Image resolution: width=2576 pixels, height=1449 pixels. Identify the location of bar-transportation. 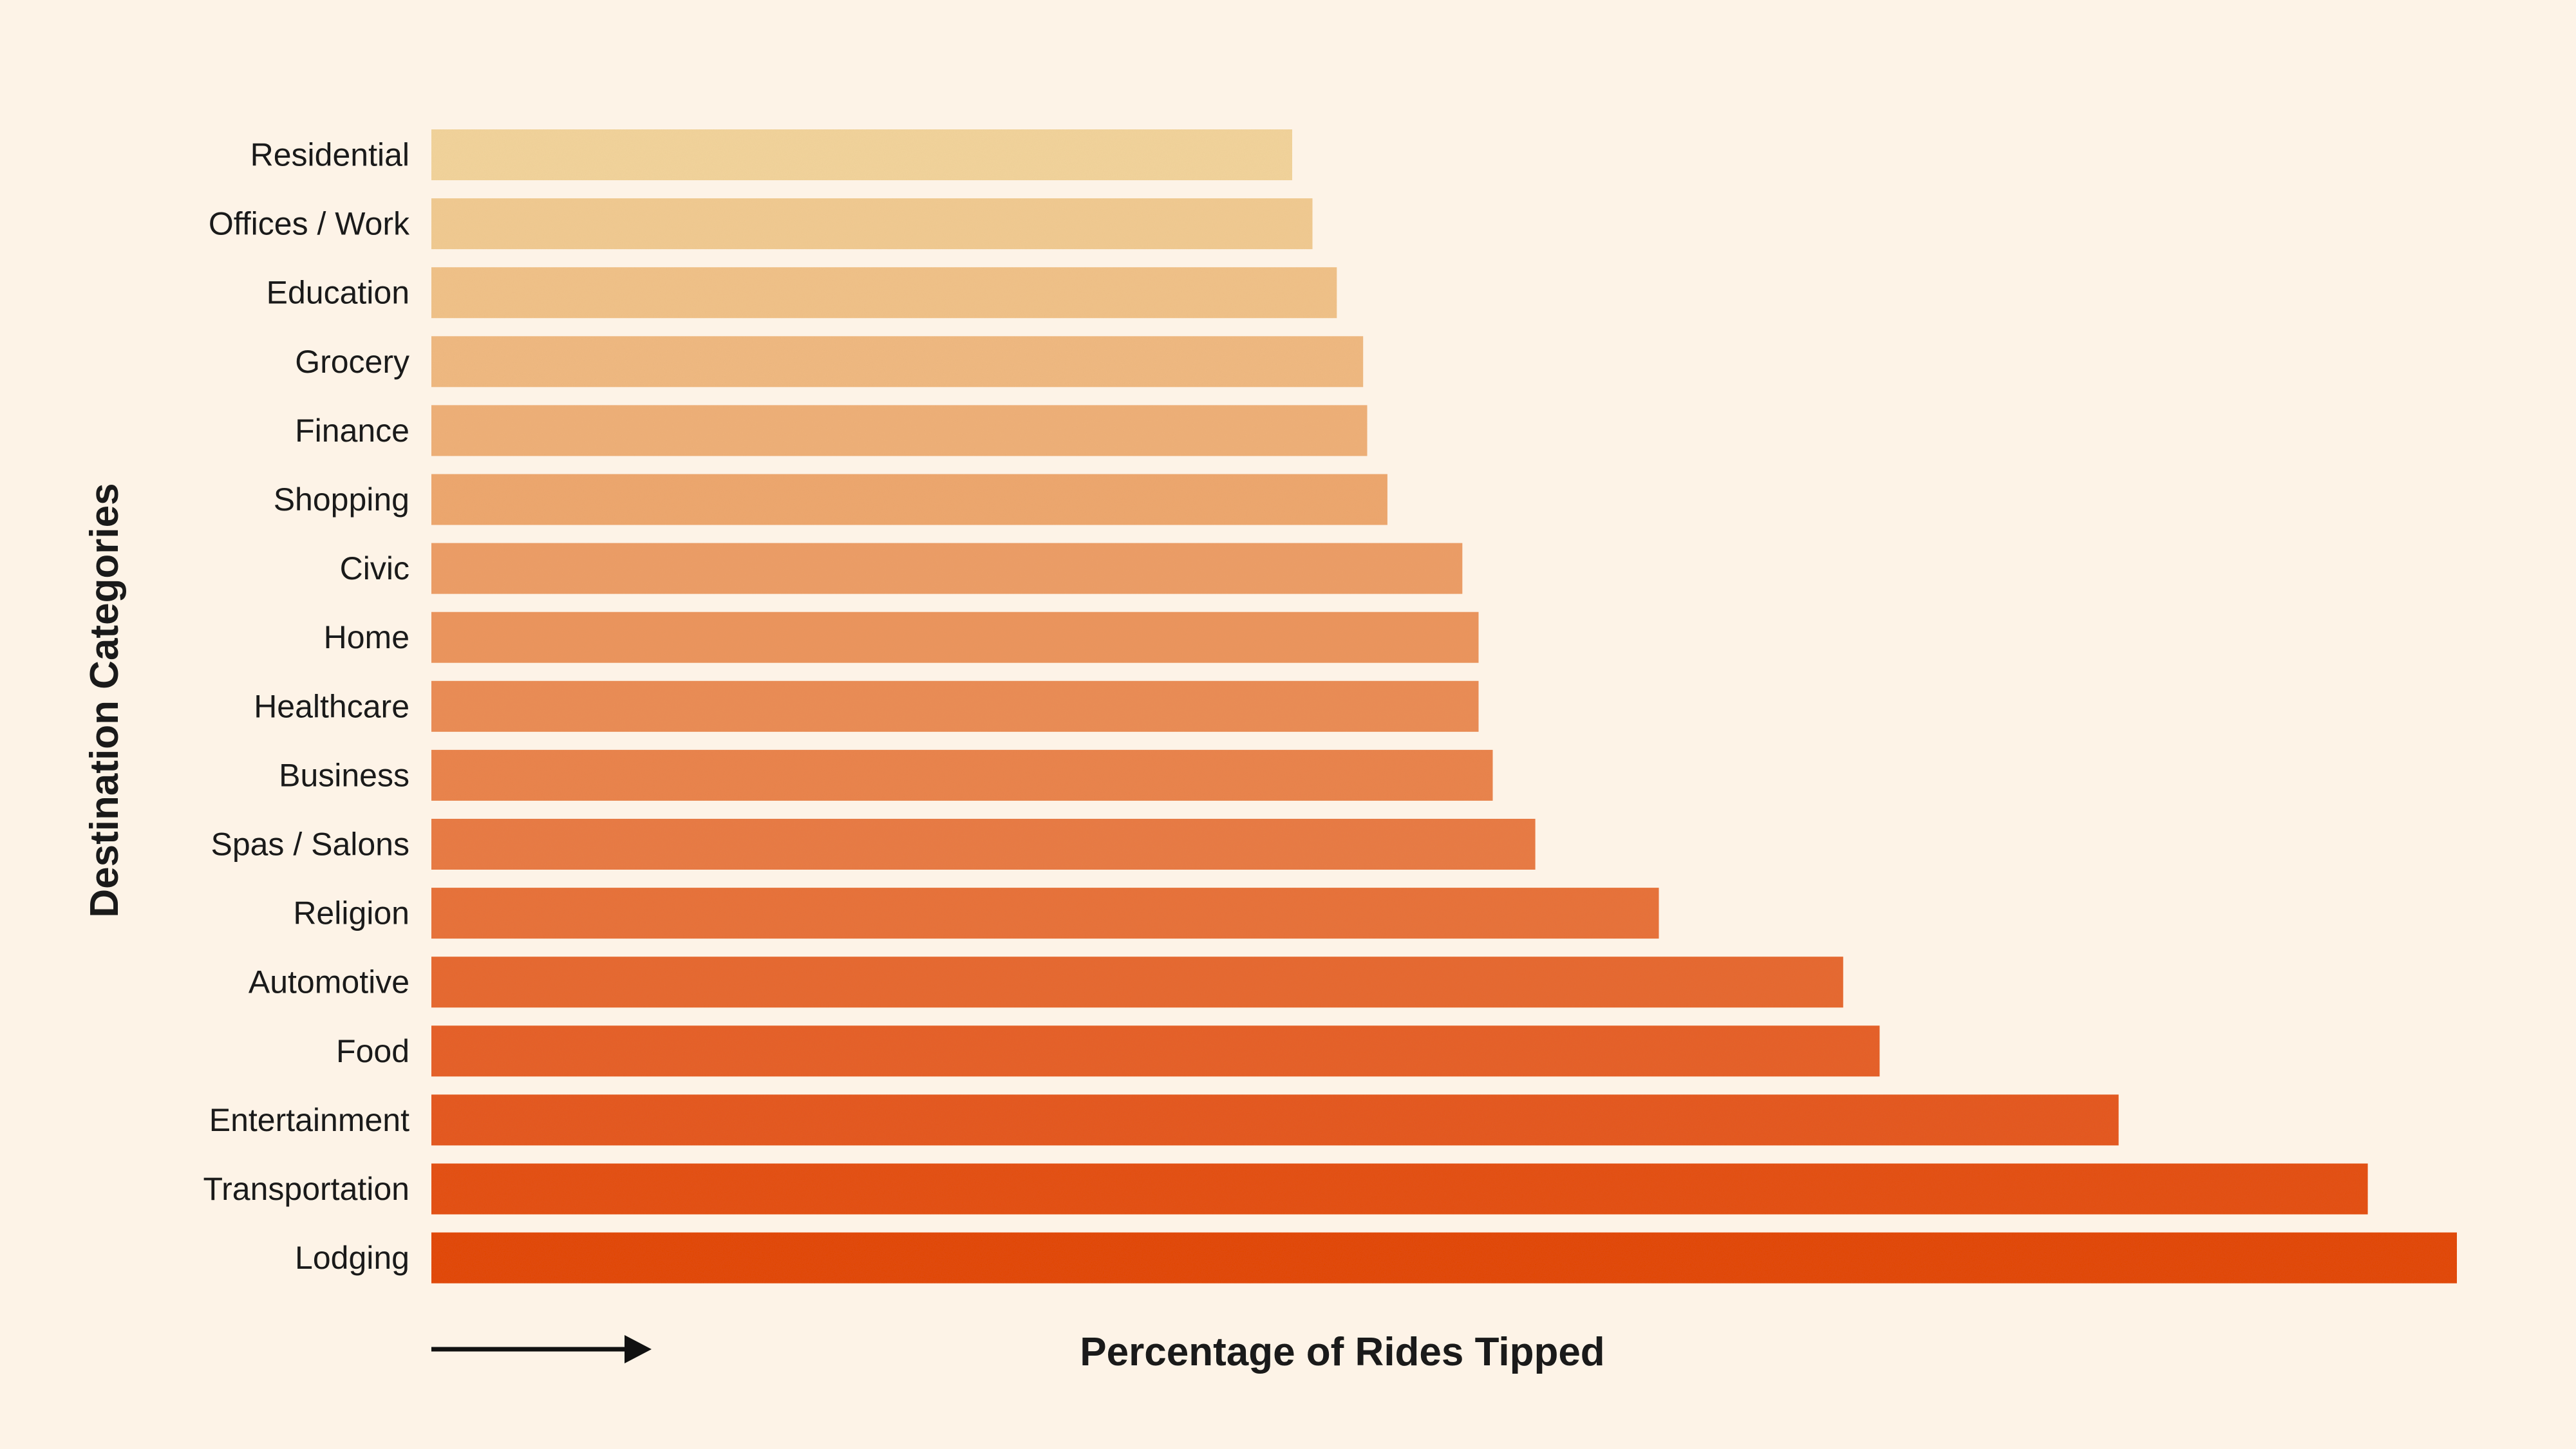
(1399, 1189).